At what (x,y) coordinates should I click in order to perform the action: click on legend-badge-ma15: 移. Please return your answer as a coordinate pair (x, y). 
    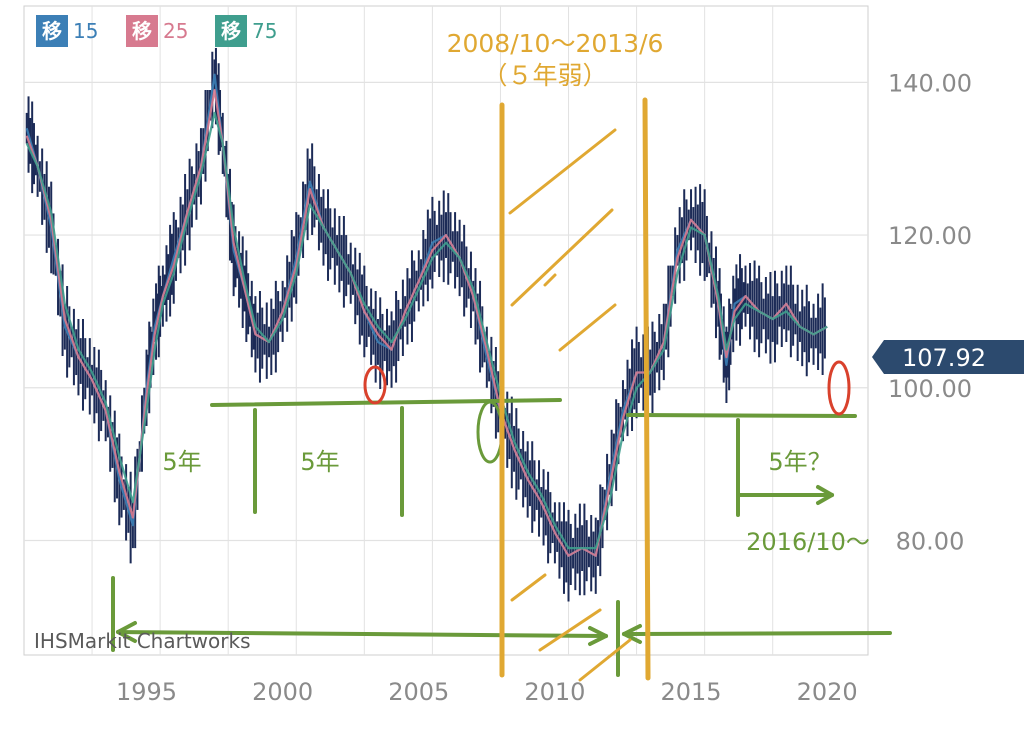
    Looking at the image, I should click on (52, 31).